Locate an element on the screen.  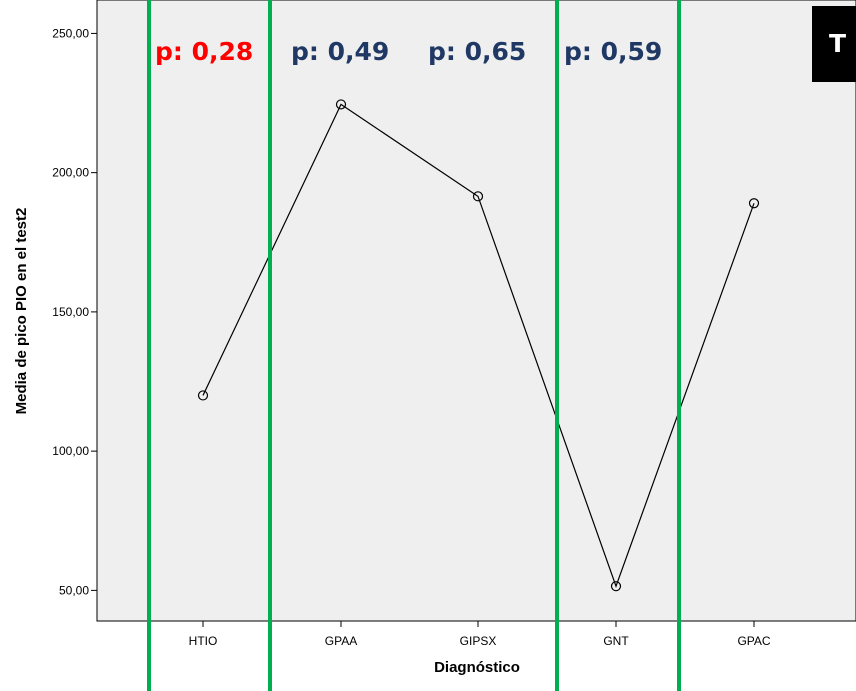
p-value-annotation-group: p: 0,28 p: 0,49 p: 0,65 p: 0,59 is located at coordinates (408, 51).